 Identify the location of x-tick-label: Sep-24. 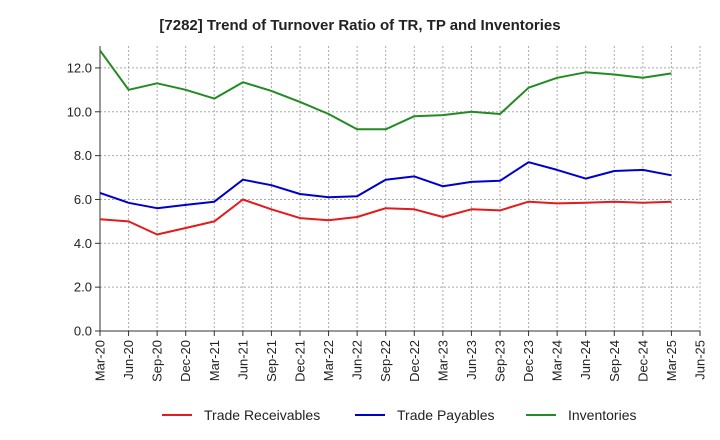
(614, 361).